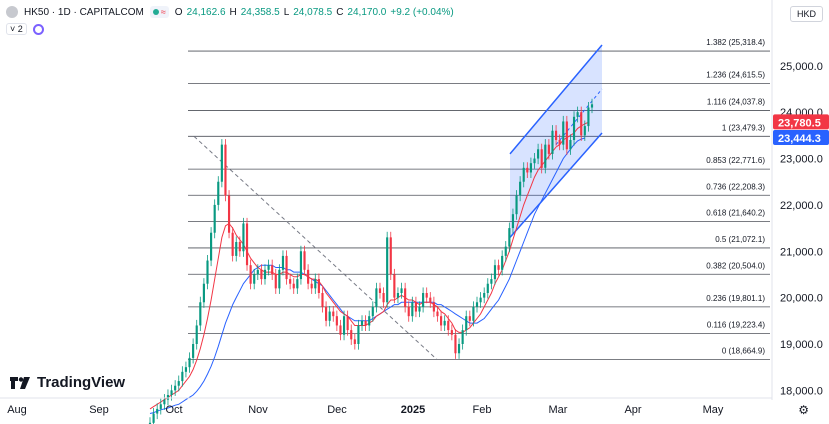  What do you see at coordinates (233, 12) in the screenshot?
I see `high-label: H` at bounding box center [233, 12].